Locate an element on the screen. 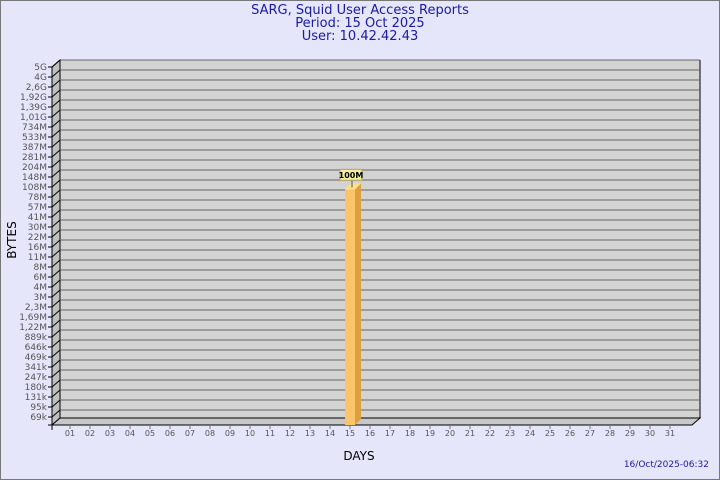  period-label: Period: 15 Oct 2025 is located at coordinates (360, 23).